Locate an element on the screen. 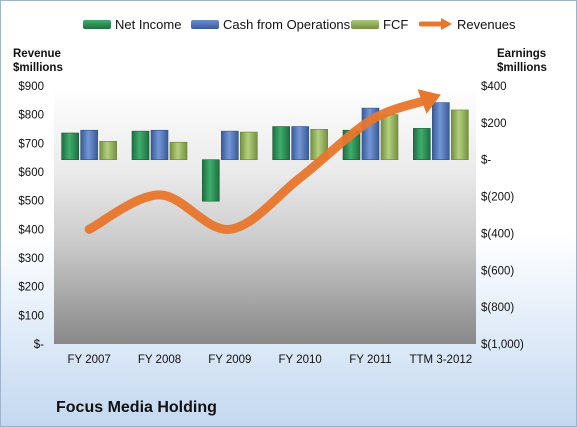  category-label: FY 2007 is located at coordinates (89, 360).